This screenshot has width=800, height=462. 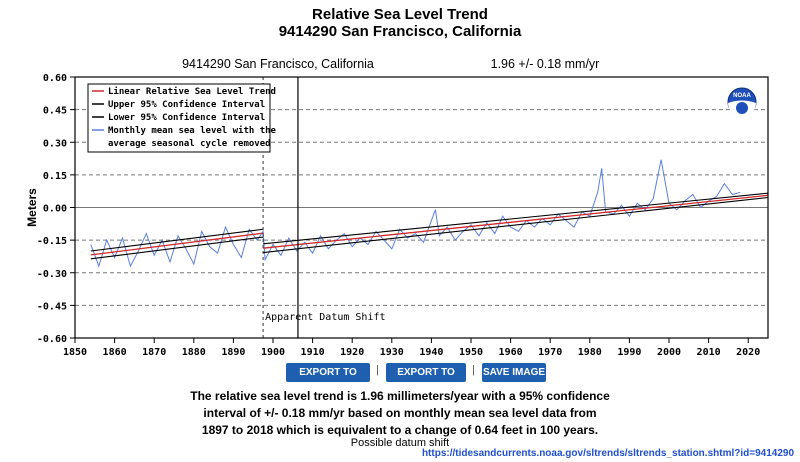 What do you see at coordinates (550, 352) in the screenshot?
I see `x-tick-label: 1970` at bounding box center [550, 352].